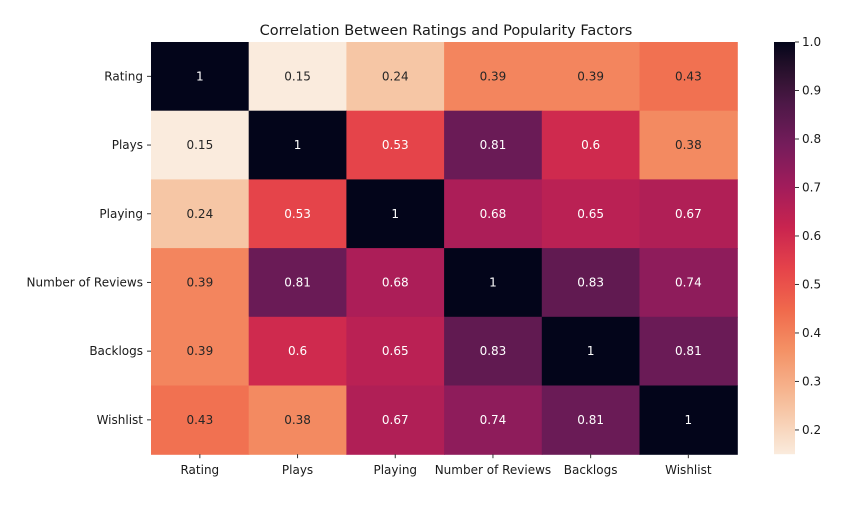 The height and width of the screenshot is (517, 841). Describe the element at coordinates (784, 248) in the screenshot. I see `colorbar-gradient` at that location.